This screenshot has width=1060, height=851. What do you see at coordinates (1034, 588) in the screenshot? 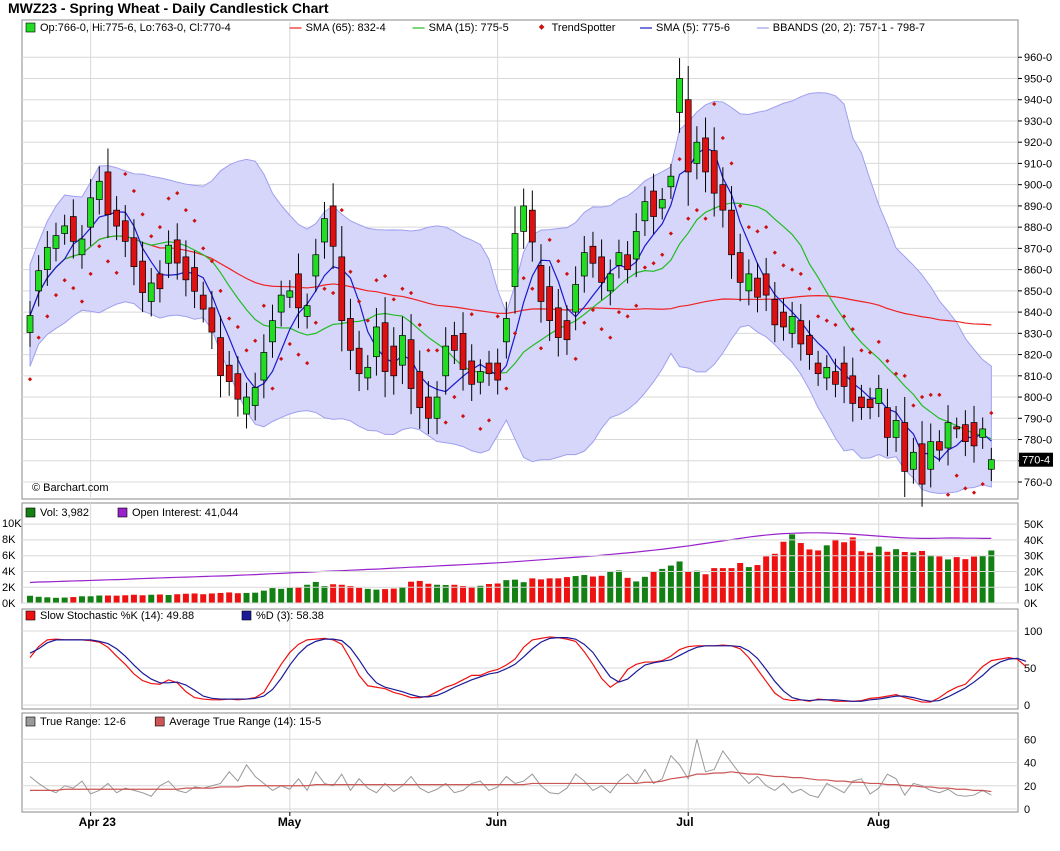
I see `oi-tick-label: 10K` at bounding box center [1034, 588].